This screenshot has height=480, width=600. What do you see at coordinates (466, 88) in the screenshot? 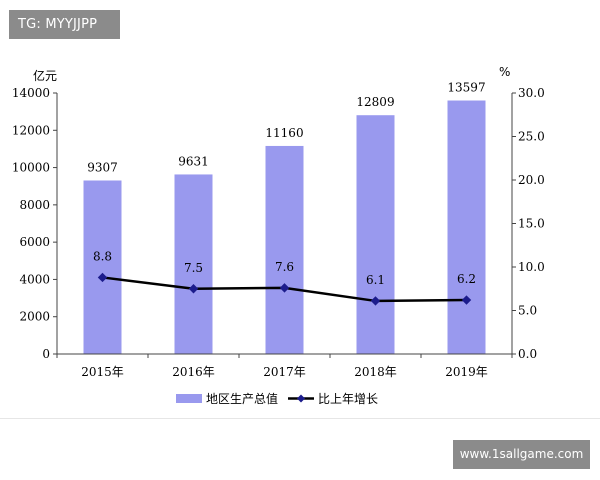
I see `bar-value-label: 13597` at bounding box center [466, 88].